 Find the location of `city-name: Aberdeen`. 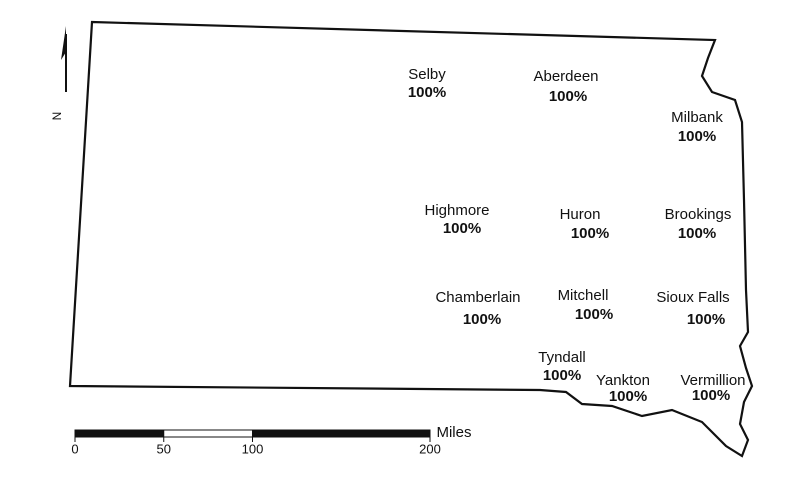

city-name: Aberdeen is located at coordinates (565, 76).